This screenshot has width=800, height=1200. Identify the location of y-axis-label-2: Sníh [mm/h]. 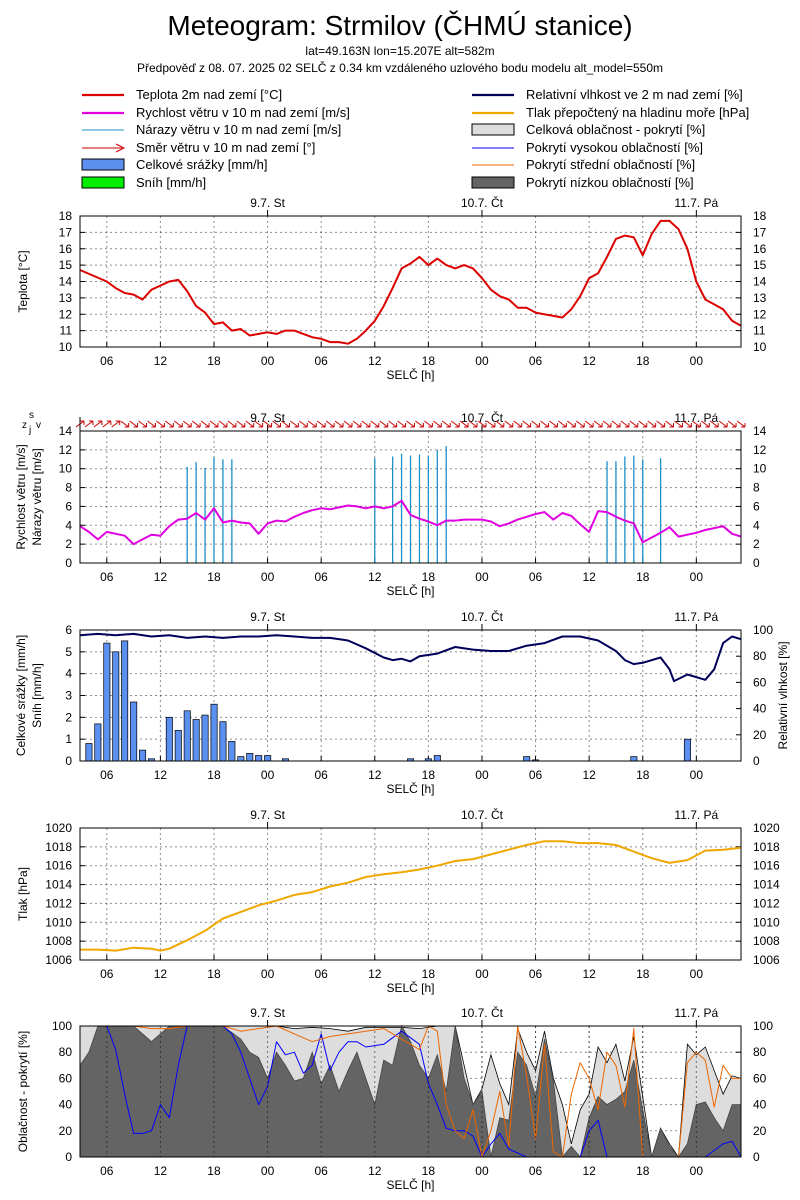
(37, 695).